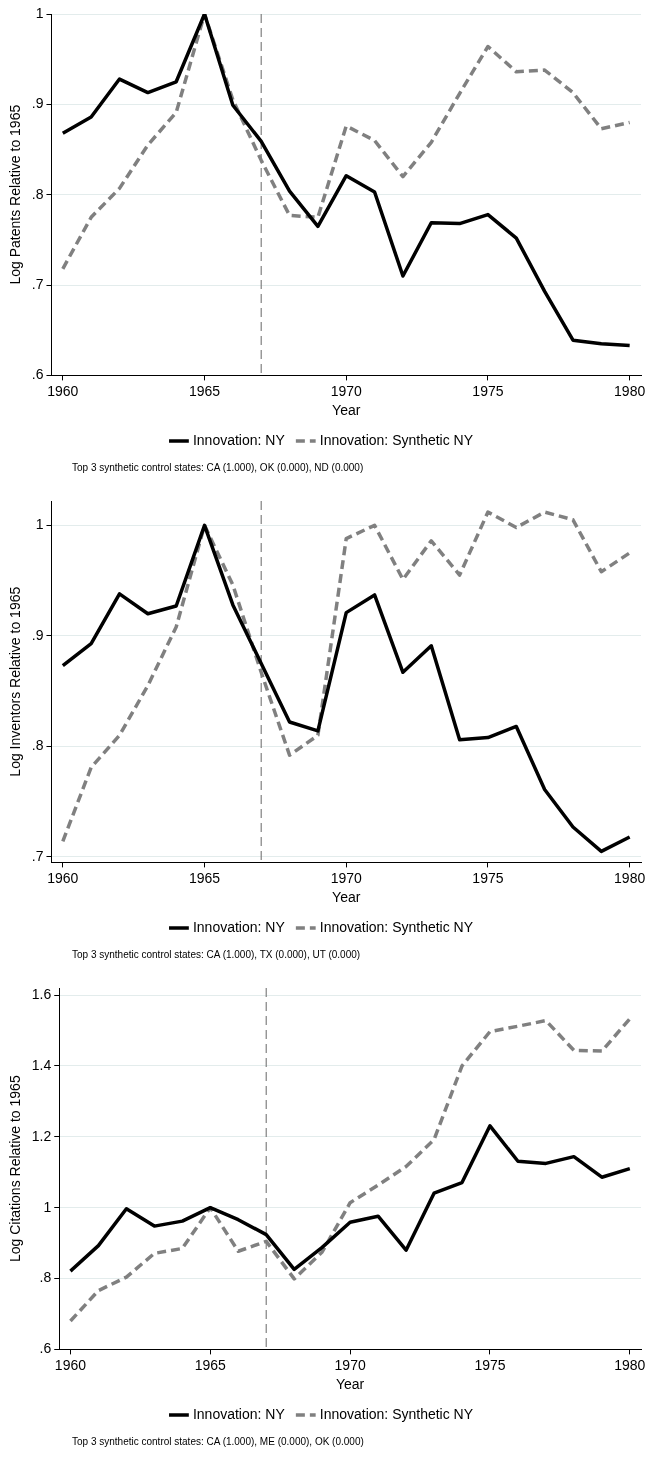 This screenshot has width=659, height=1461. I want to click on text: Top 3 synthetic control states: CA (1.000), TX (0.000), UT (0.000), so click(217, 954).